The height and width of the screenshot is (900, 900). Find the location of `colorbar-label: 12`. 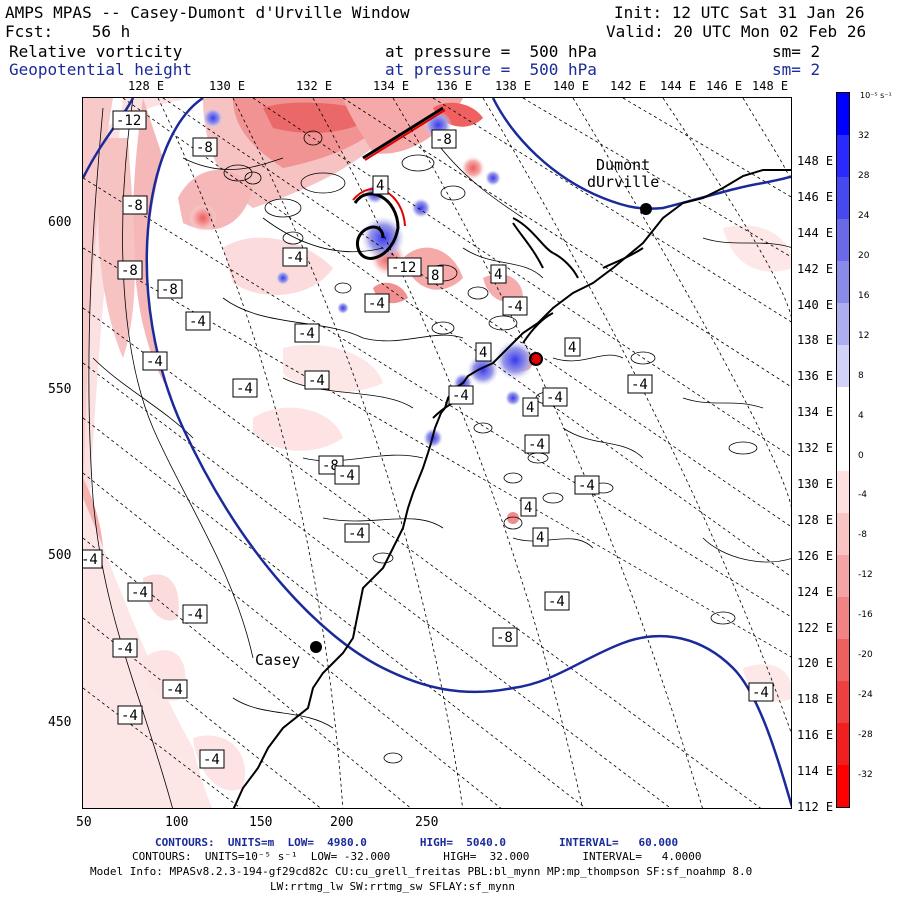

colorbar-label: 12 is located at coordinates (864, 335).